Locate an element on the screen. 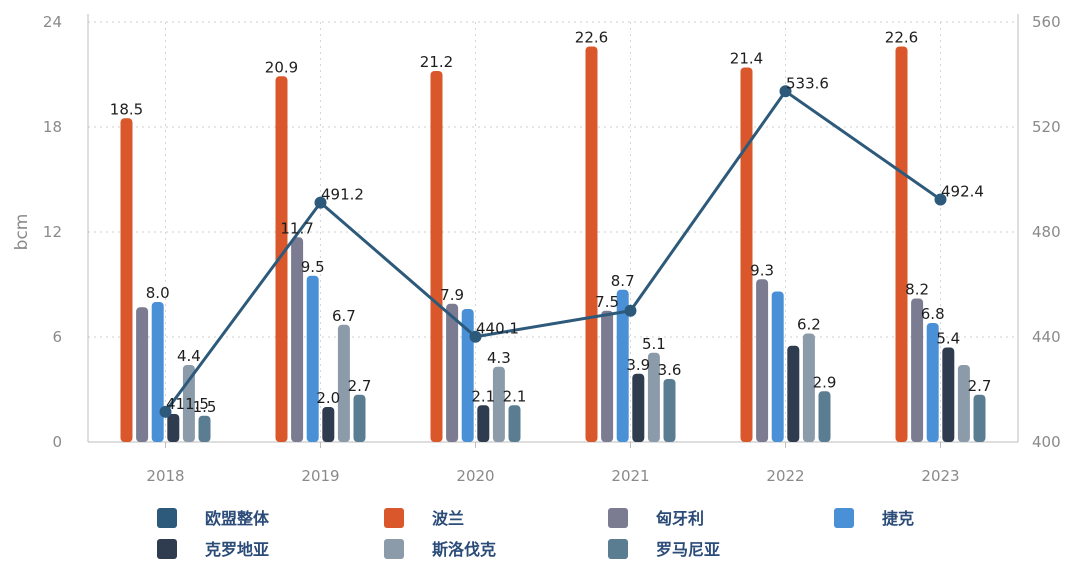 The image size is (1080, 575). bar-data-label: 9.3 is located at coordinates (762, 270).